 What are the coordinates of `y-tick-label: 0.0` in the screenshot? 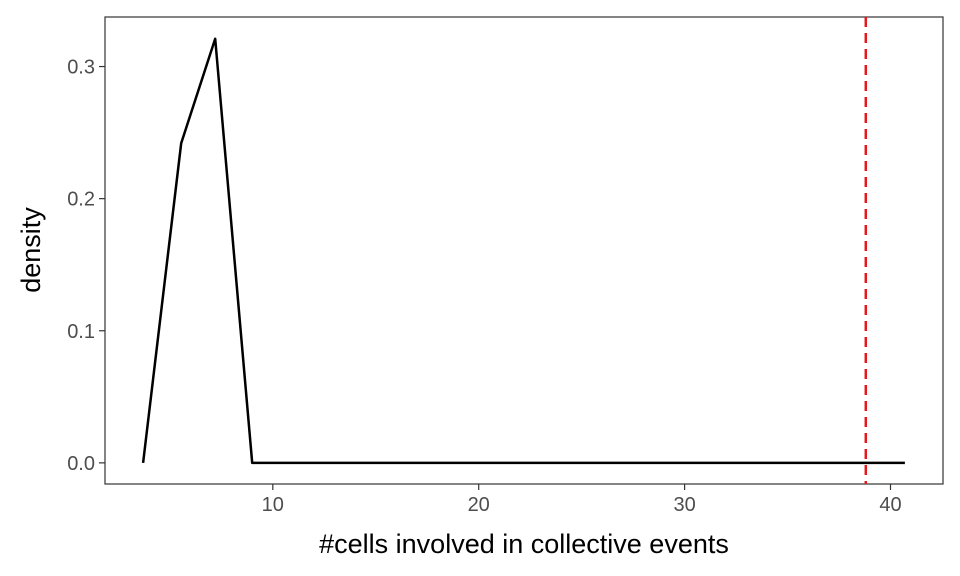 It's located at (81, 464).